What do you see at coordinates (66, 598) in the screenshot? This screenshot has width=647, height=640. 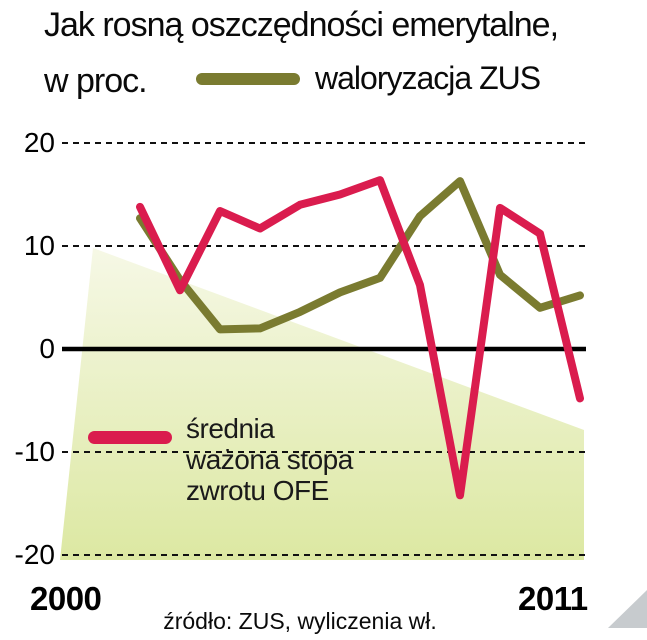 I see `x-axis-label-start: 2000` at bounding box center [66, 598].